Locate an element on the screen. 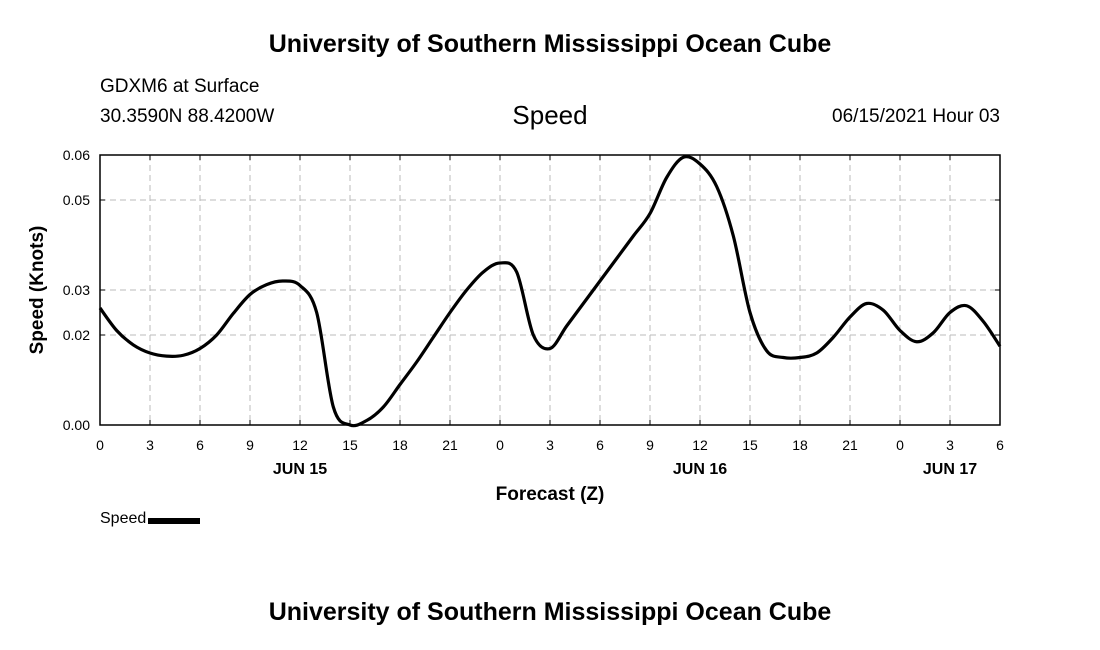 The width and height of the screenshot is (1100, 650). x-axis-title: Forecast (Z) is located at coordinates (550, 494).